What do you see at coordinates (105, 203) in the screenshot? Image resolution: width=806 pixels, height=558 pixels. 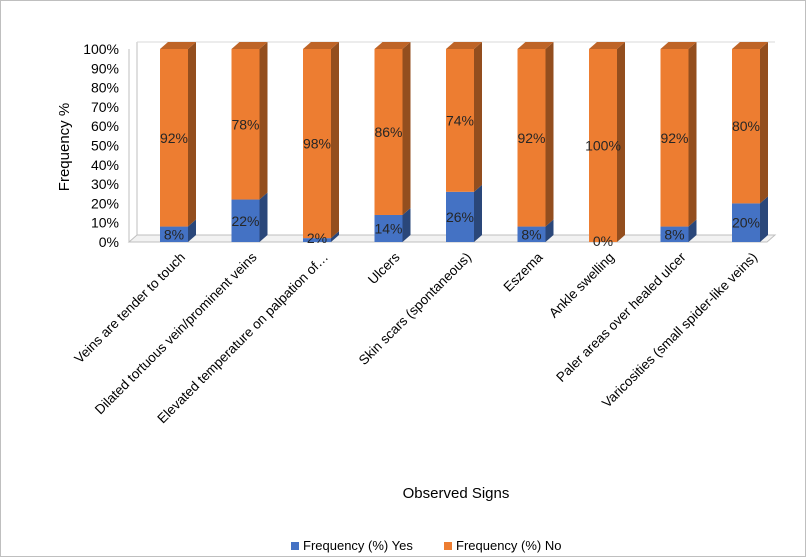 I see `y-tick-label: 20%` at bounding box center [105, 203].